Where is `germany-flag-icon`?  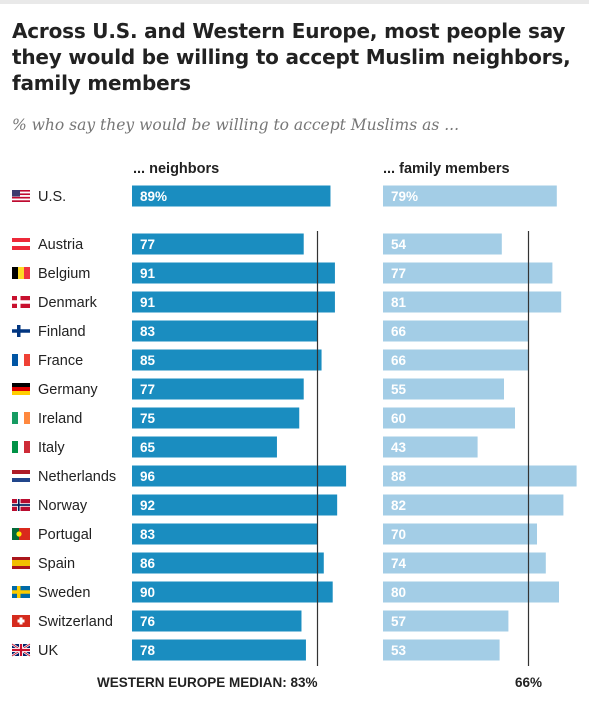 germany-flag-icon is located at coordinates (21, 389).